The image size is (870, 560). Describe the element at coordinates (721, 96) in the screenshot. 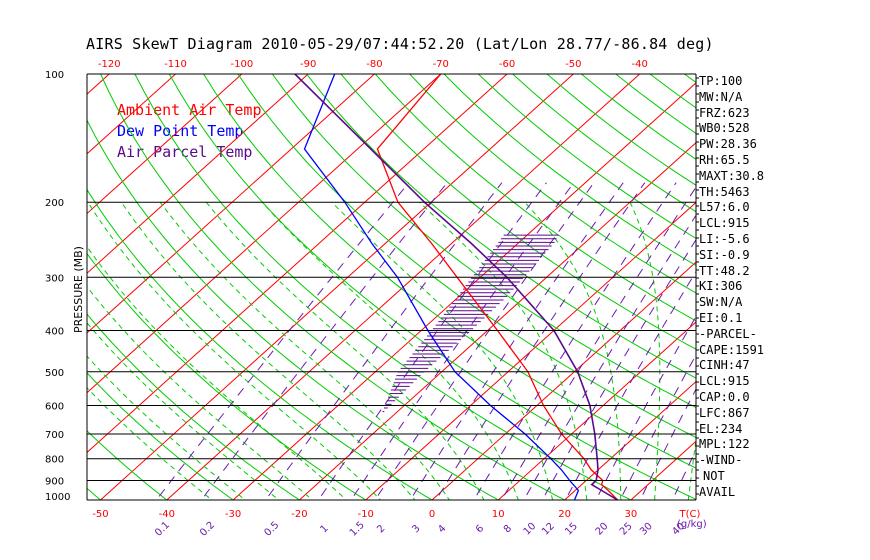

I see `stat-item: MW:N/A` at that location.